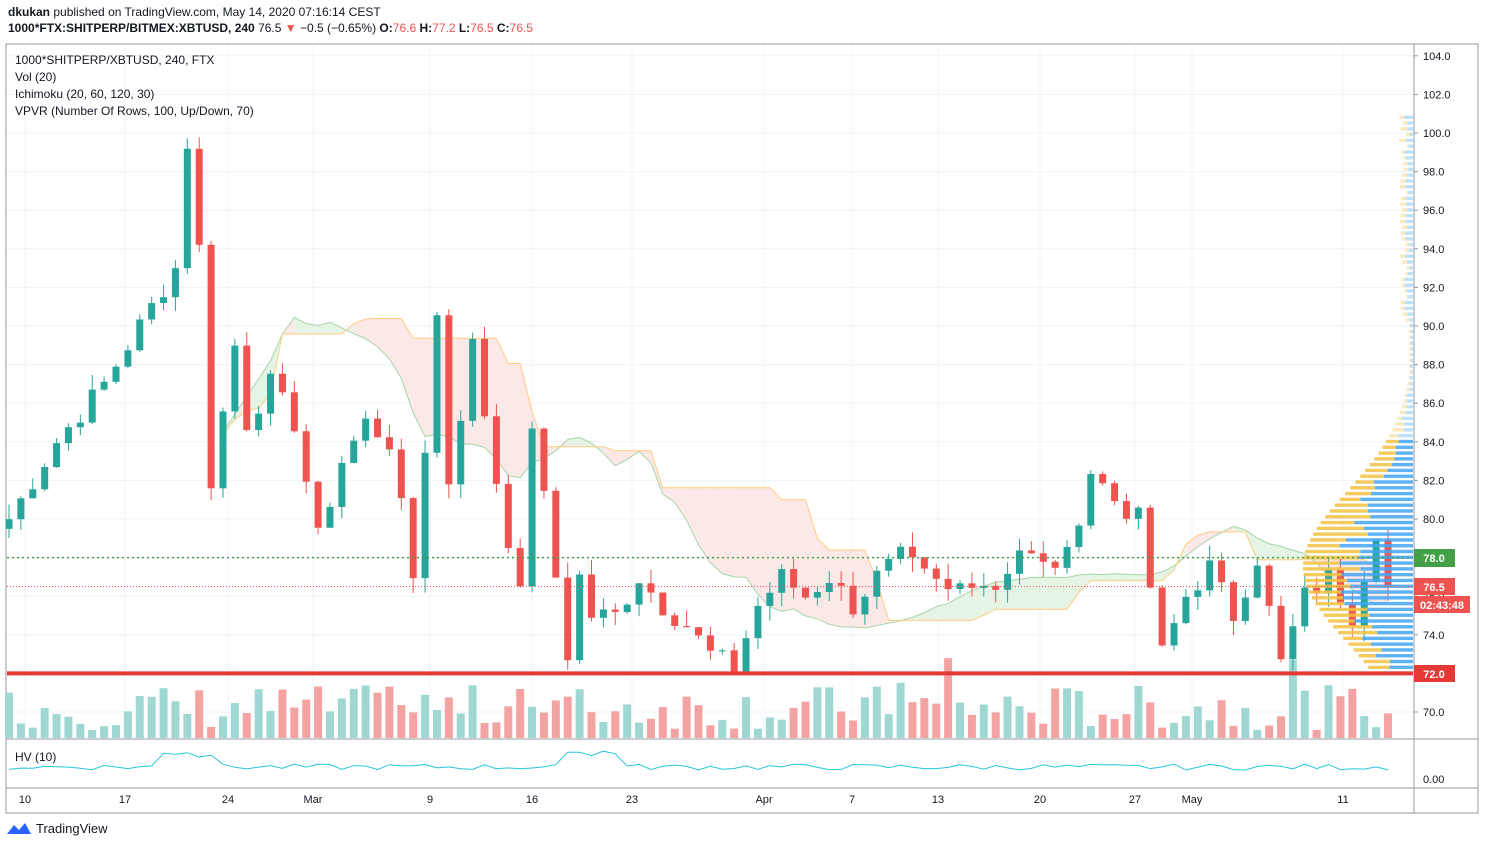 The width and height of the screenshot is (1485, 849). What do you see at coordinates (134, 111) in the screenshot?
I see `legend-vpvr: VPVR (Number Of Rows, 100, Up/Down, 70)` at bounding box center [134, 111].